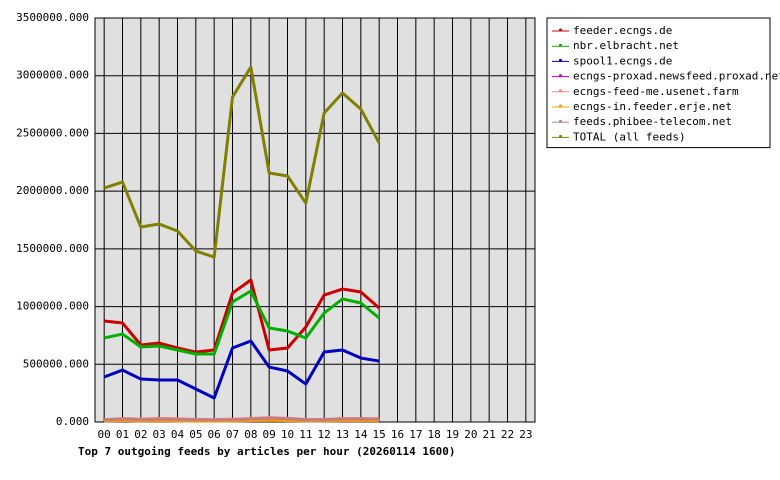 This screenshot has height=480, width=780. I want to click on x-tick-label: 17, so click(415, 434).